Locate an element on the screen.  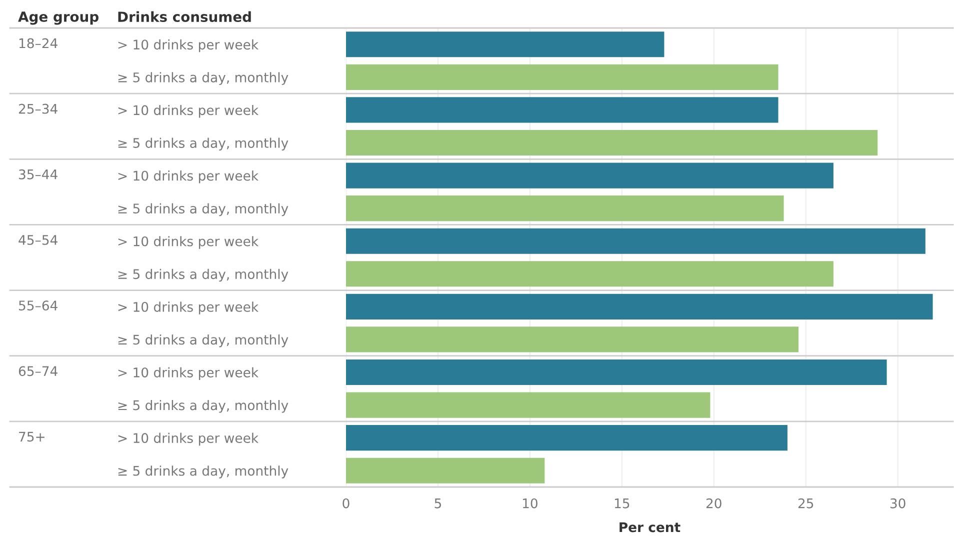
x-tick-label: 25 is located at coordinates (806, 503).